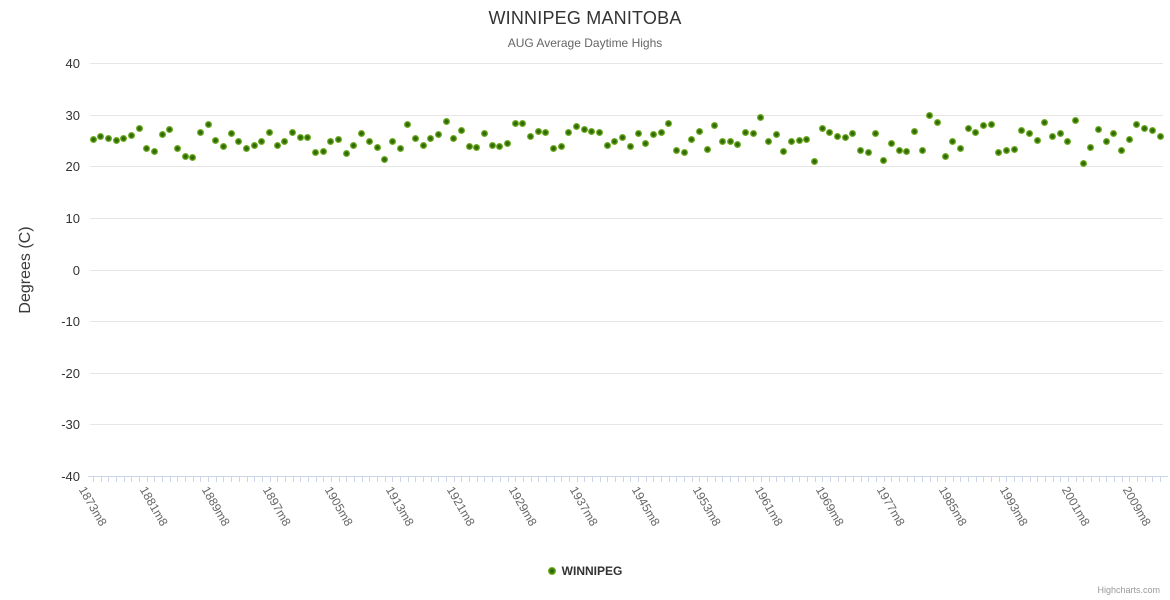 The width and height of the screenshot is (1170, 600). I want to click on legend-item-winnipeg: WINNIPEG, so click(585, 571).